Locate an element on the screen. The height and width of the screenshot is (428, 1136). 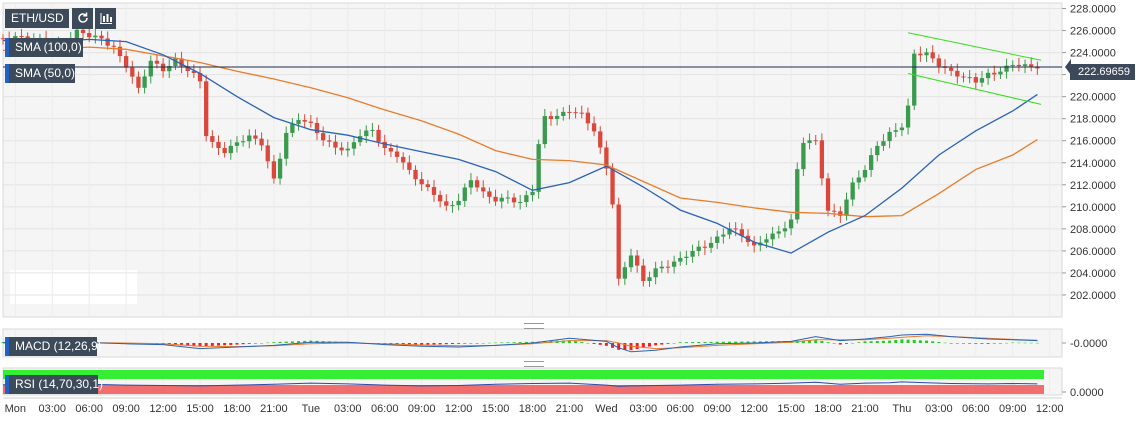
x-tick-label: 15:00 is located at coordinates (200, 409).